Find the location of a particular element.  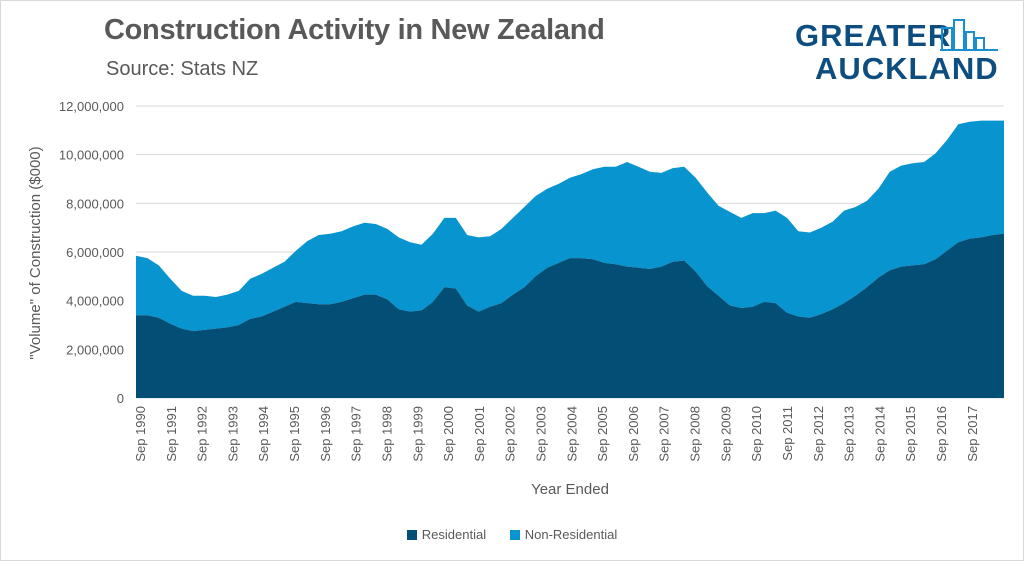

x-tick-label: Sep 2011 is located at coordinates (787, 433).